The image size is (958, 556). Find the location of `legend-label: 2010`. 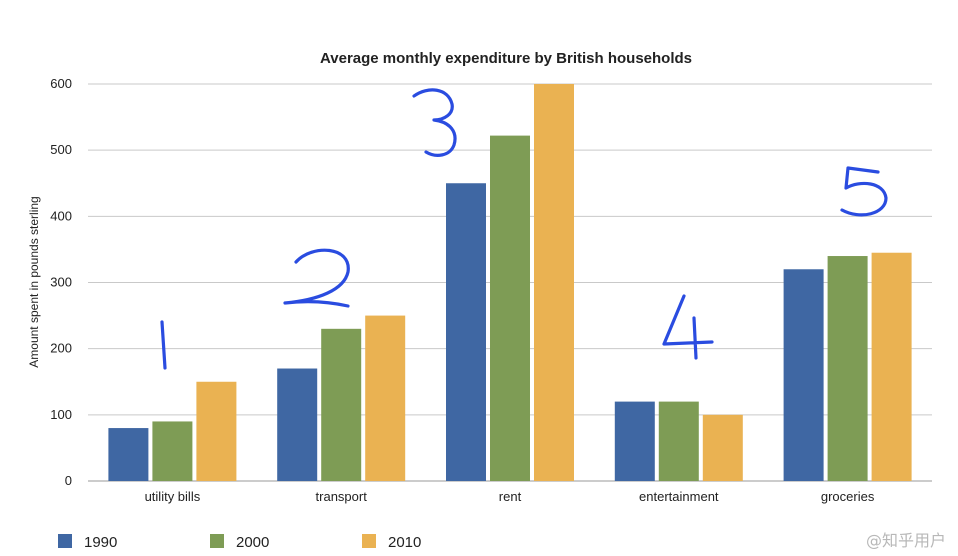

legend-label: 2010 is located at coordinates (404, 542).